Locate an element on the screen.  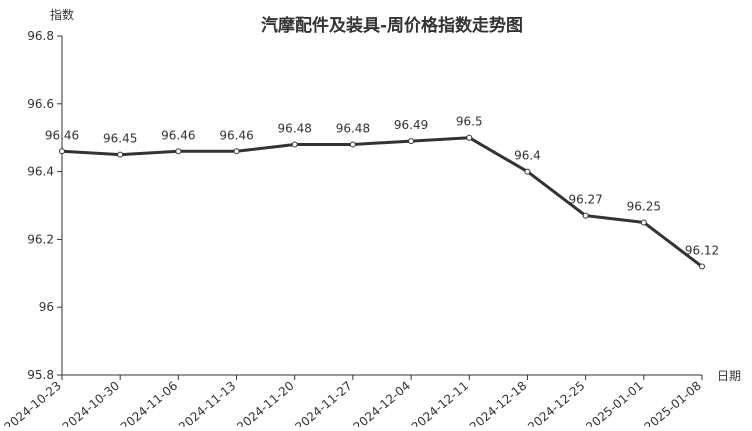
x-tick-label: 2025-01-01 is located at coordinates (614, 403).